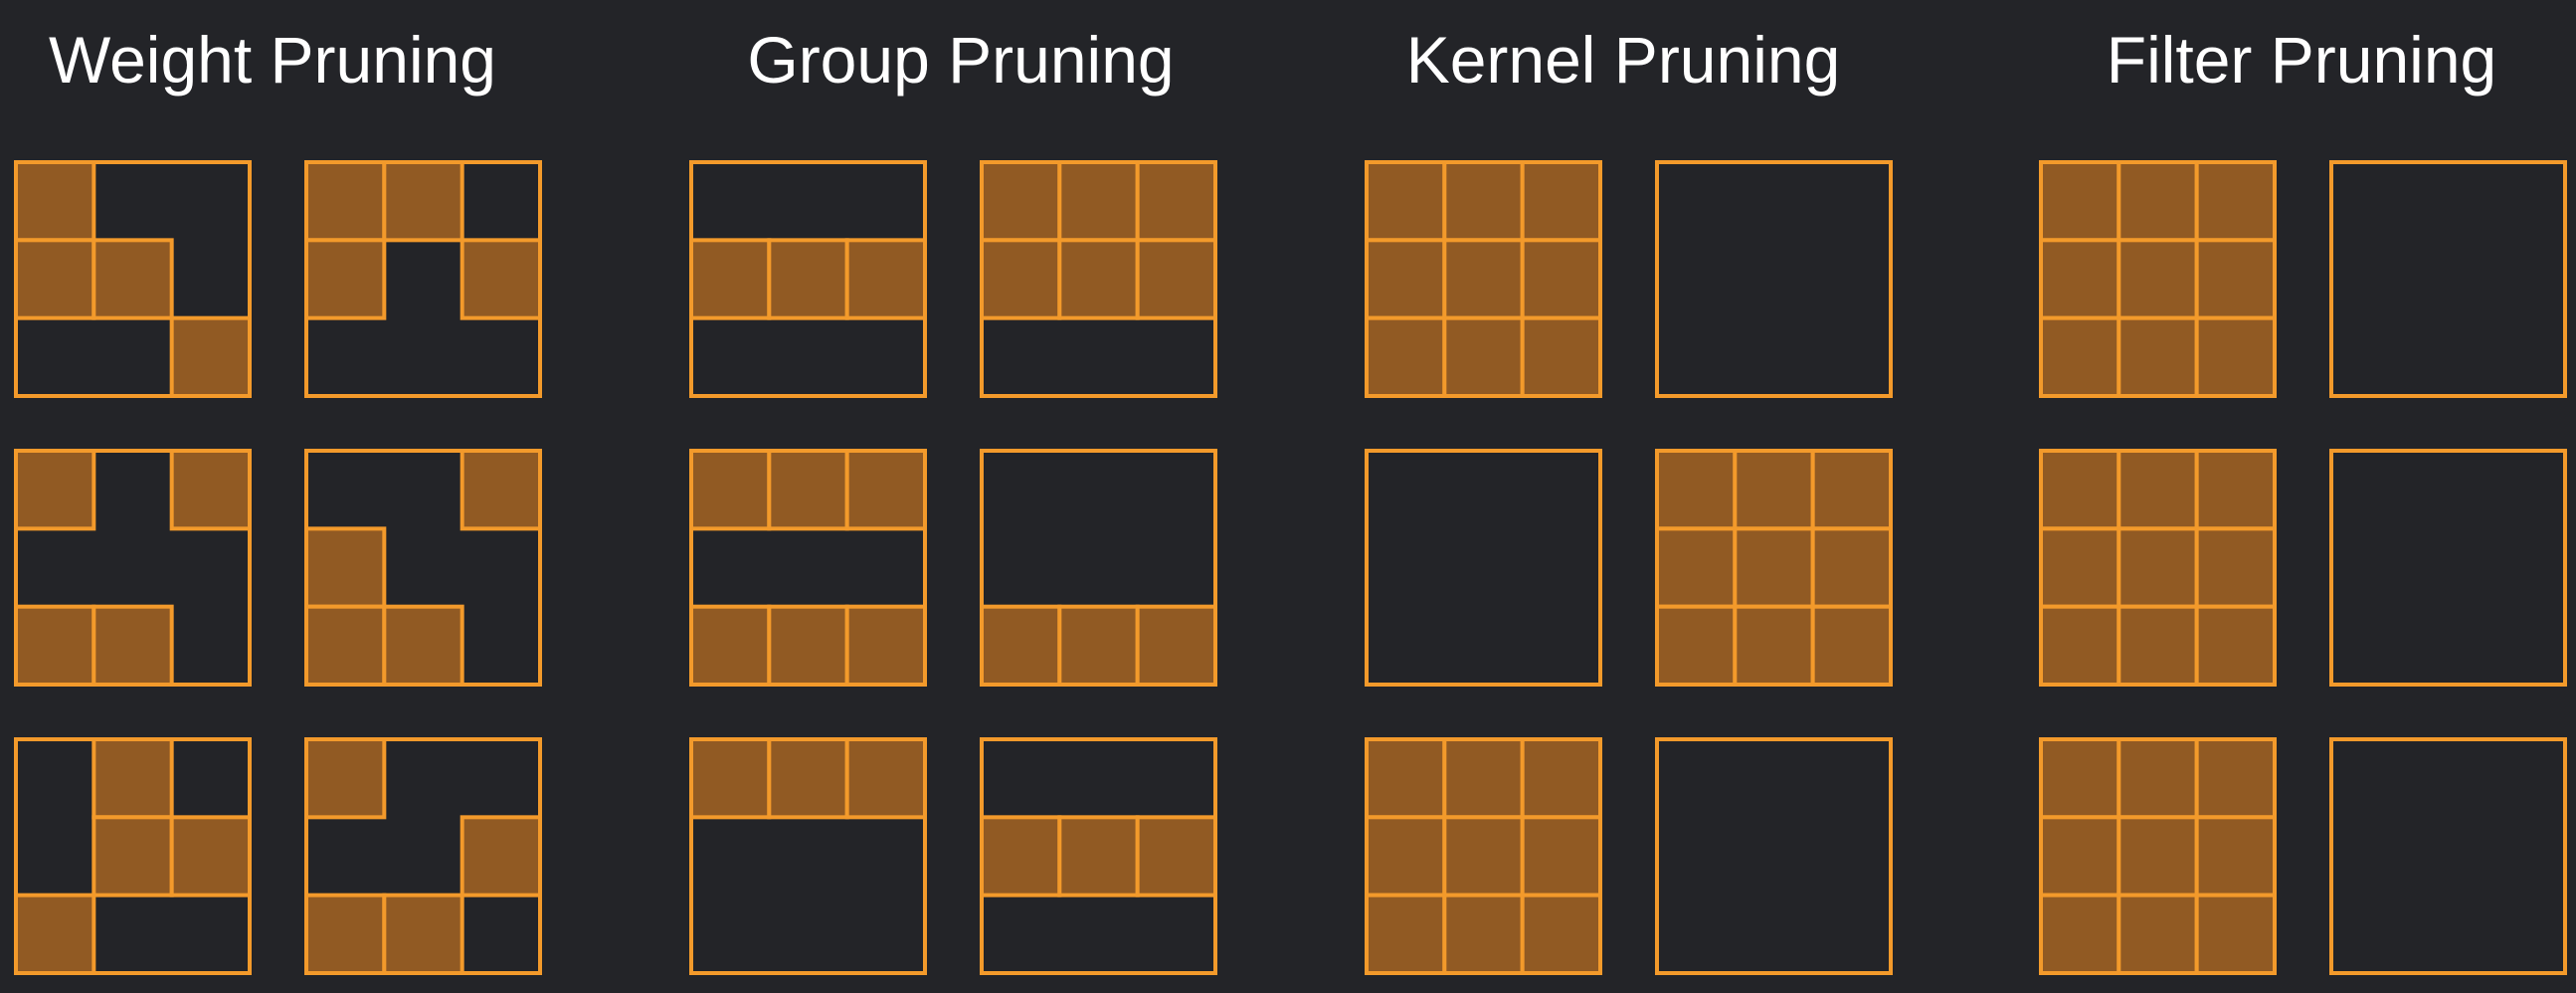  Describe the element at coordinates (272, 60) in the screenshot. I see `weight-pruning-title: Weight Pruning` at that location.